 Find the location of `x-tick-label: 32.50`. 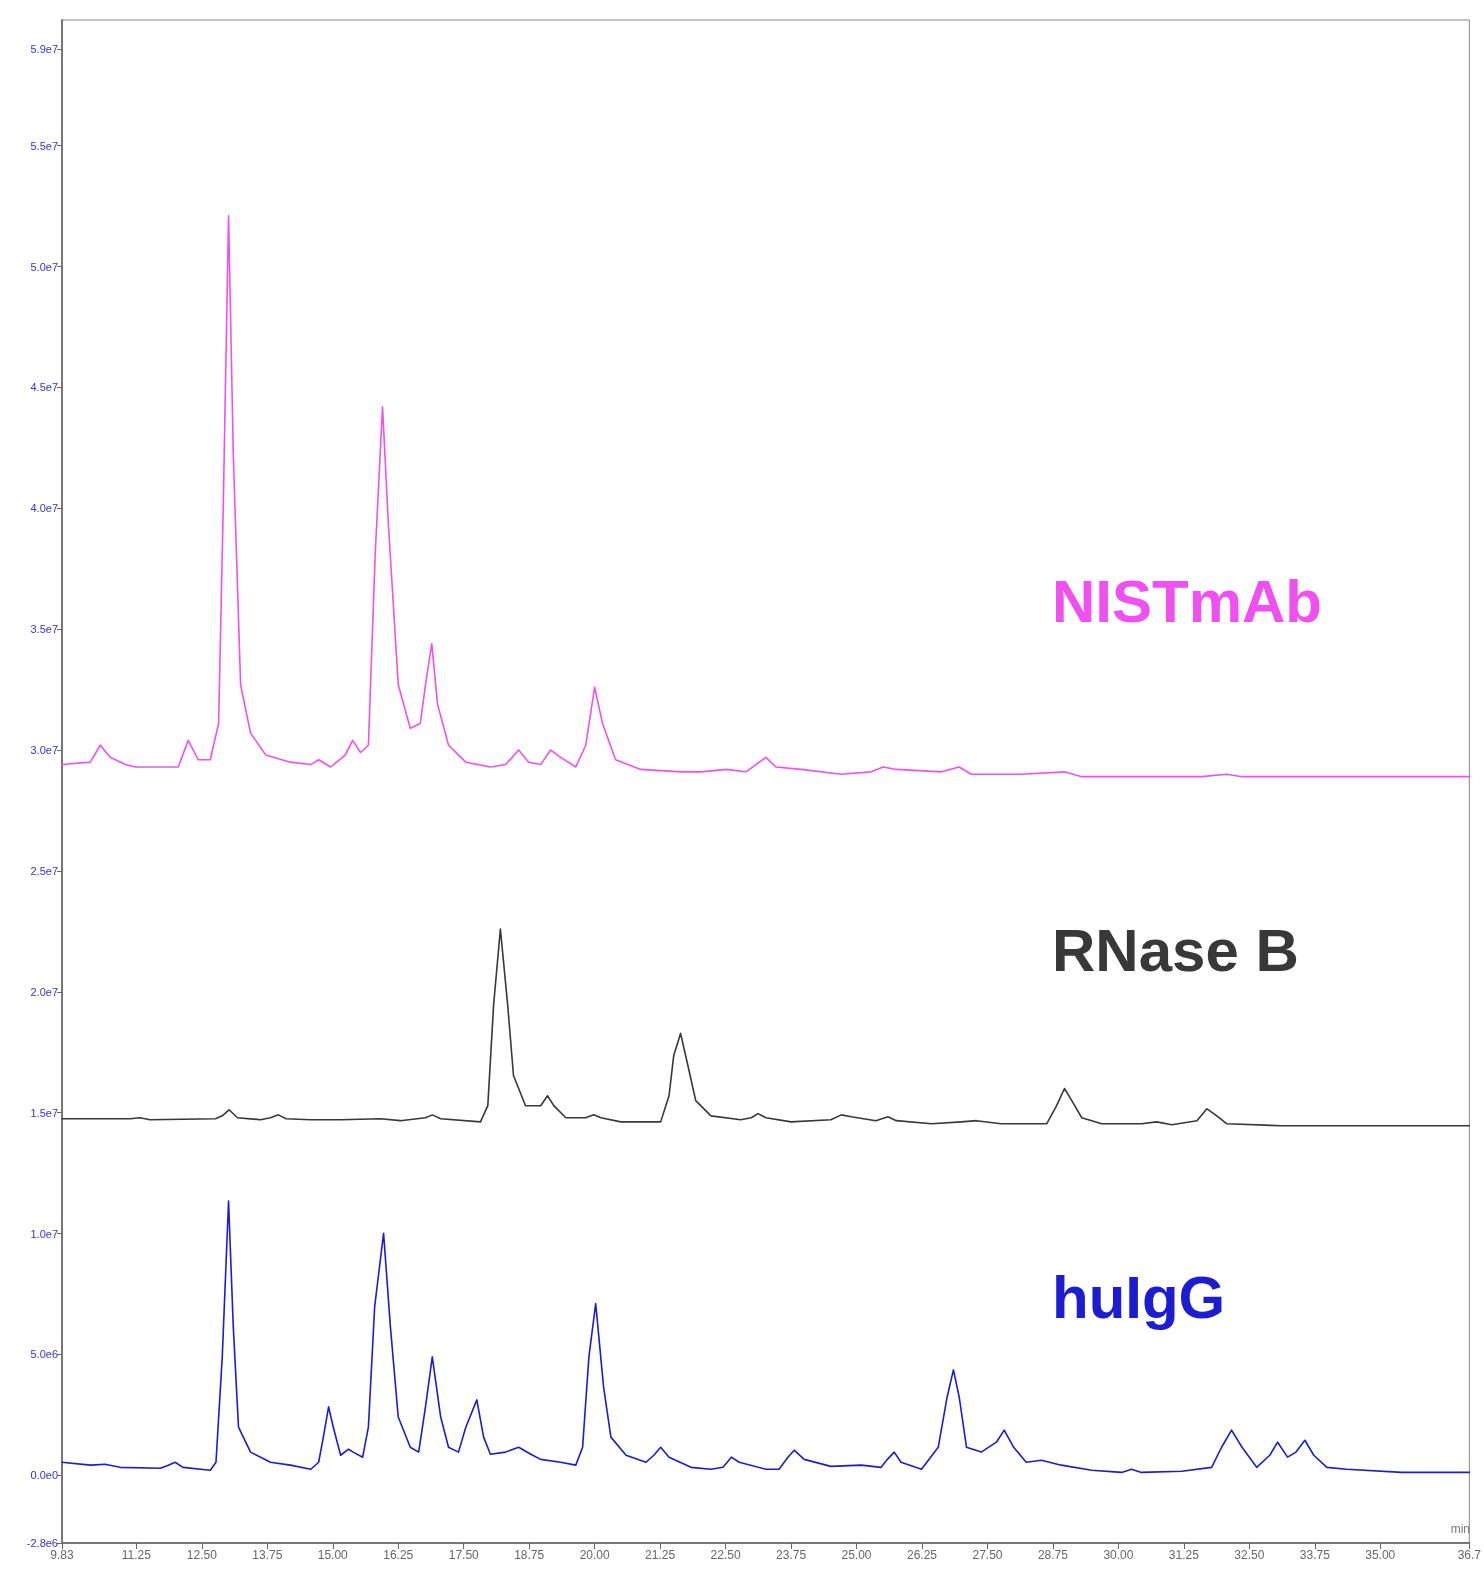

x-tick-label: 32.50 is located at coordinates (1249, 1555).